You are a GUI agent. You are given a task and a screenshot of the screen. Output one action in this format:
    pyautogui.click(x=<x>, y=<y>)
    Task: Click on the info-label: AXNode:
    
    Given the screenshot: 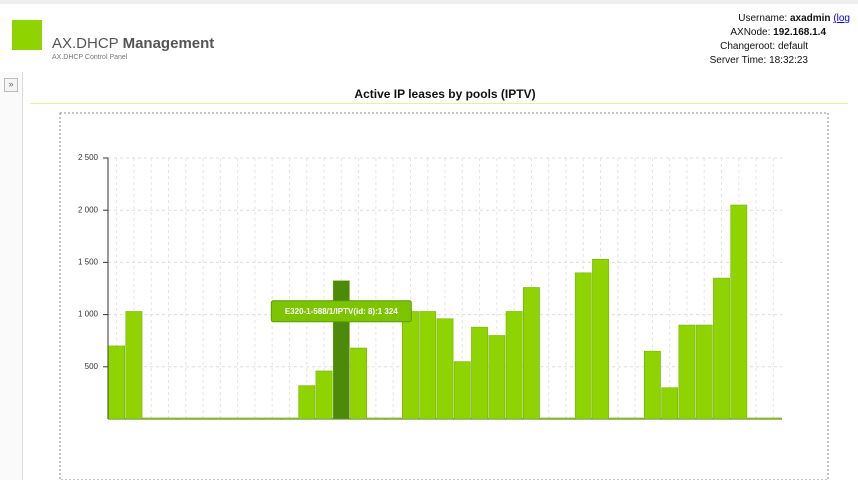 What is the action you would take?
    pyautogui.click(x=750, y=32)
    